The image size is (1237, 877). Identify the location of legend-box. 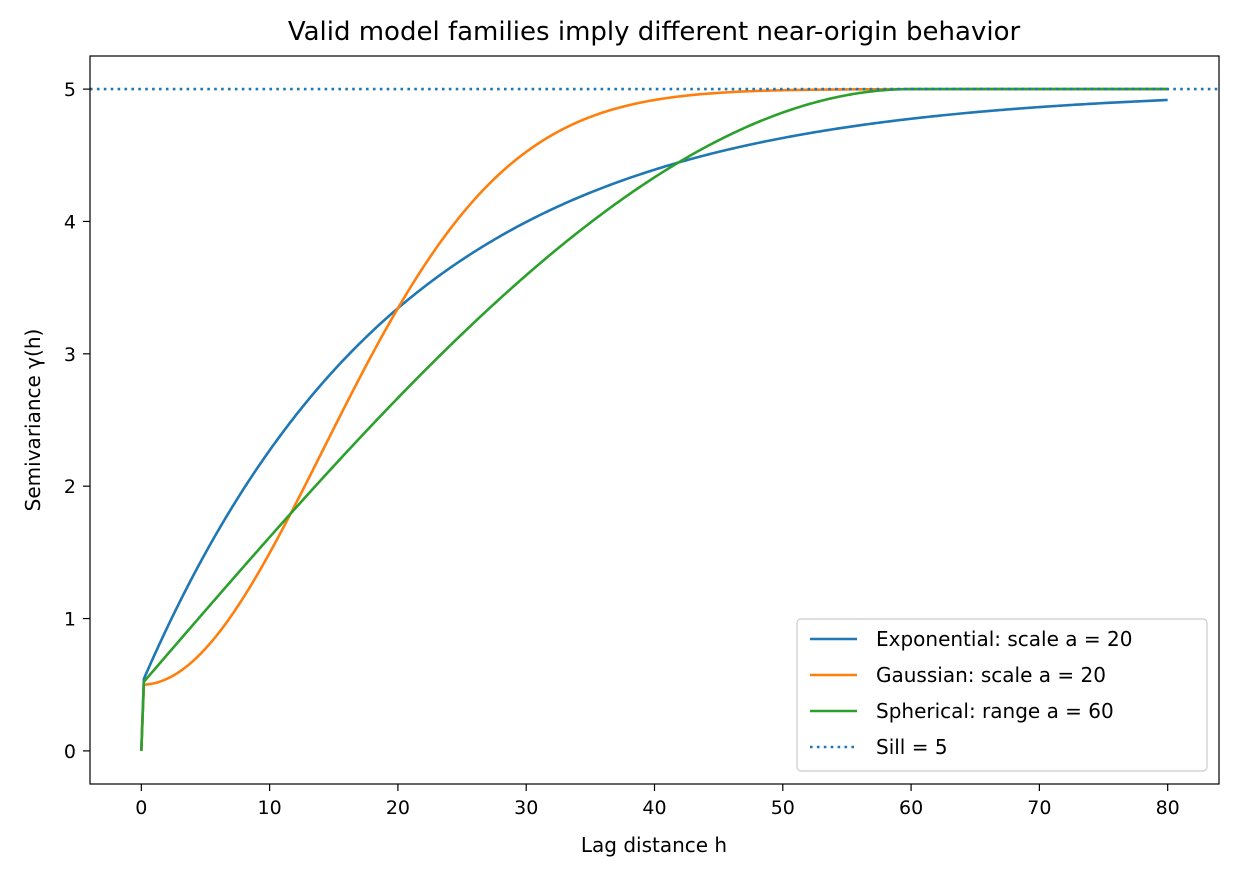
(1002, 695).